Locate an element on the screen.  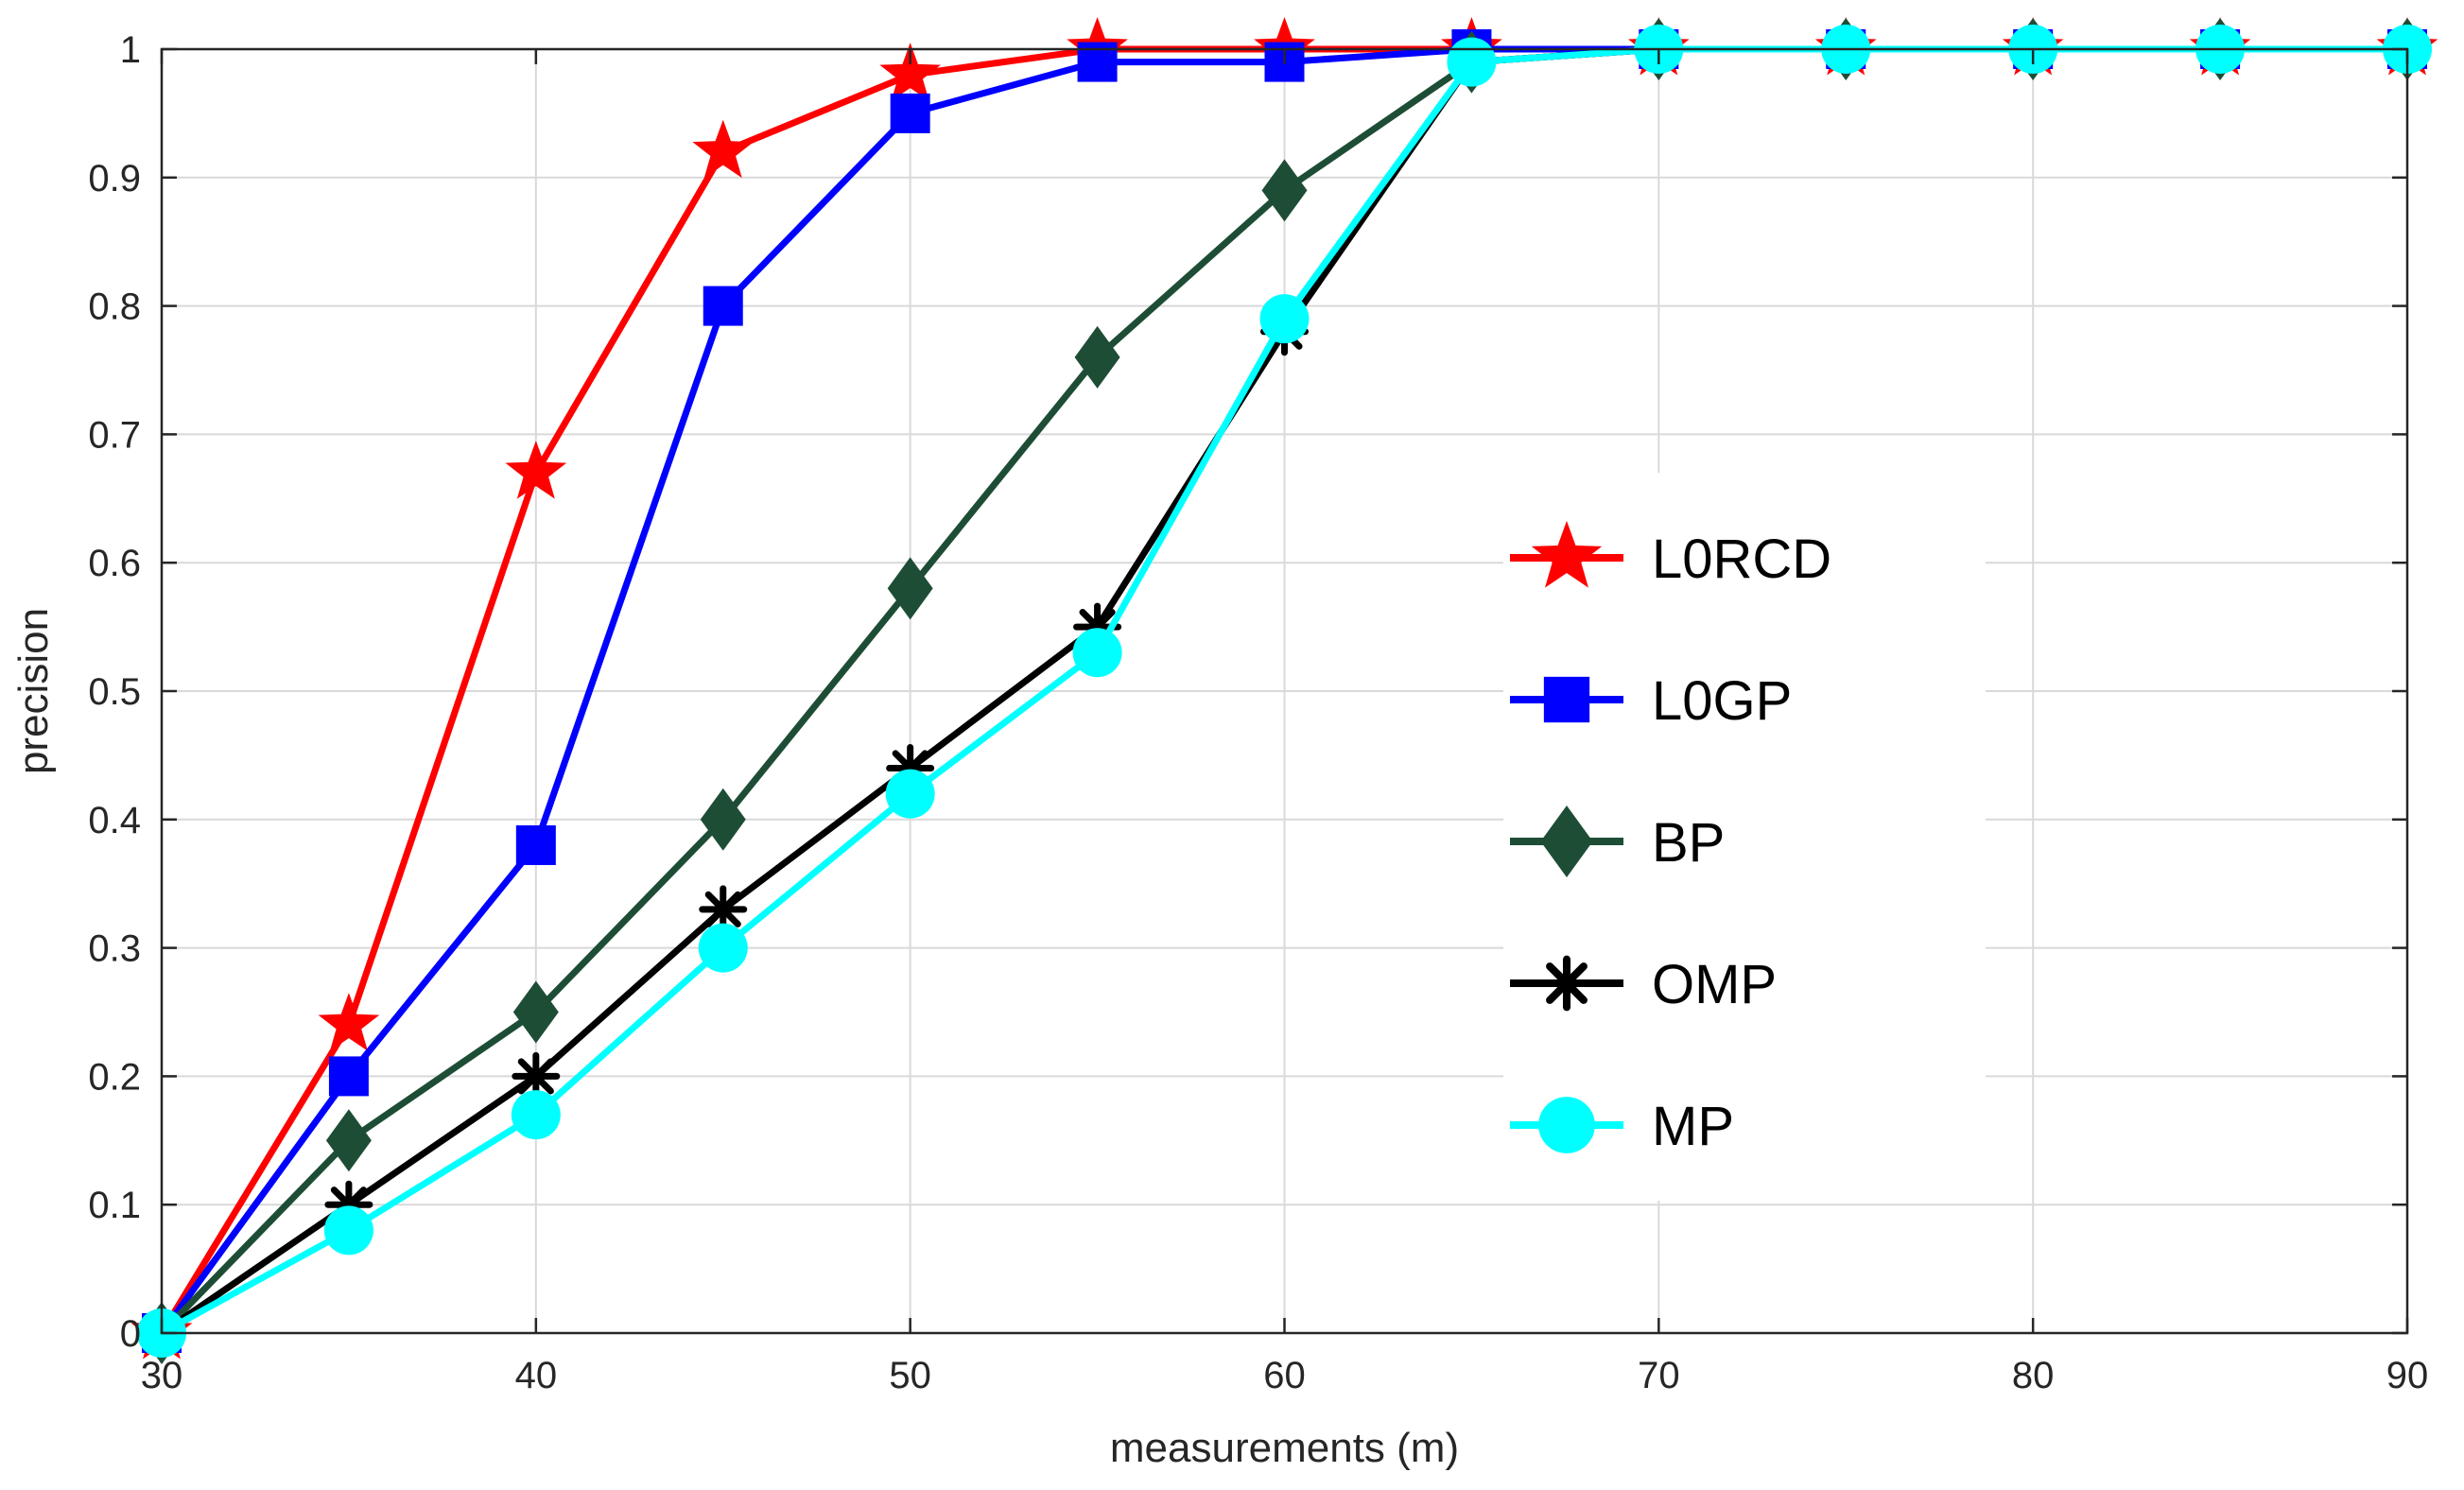
legend-entry-l0rcd: L0RCD is located at coordinates (1670, 555).